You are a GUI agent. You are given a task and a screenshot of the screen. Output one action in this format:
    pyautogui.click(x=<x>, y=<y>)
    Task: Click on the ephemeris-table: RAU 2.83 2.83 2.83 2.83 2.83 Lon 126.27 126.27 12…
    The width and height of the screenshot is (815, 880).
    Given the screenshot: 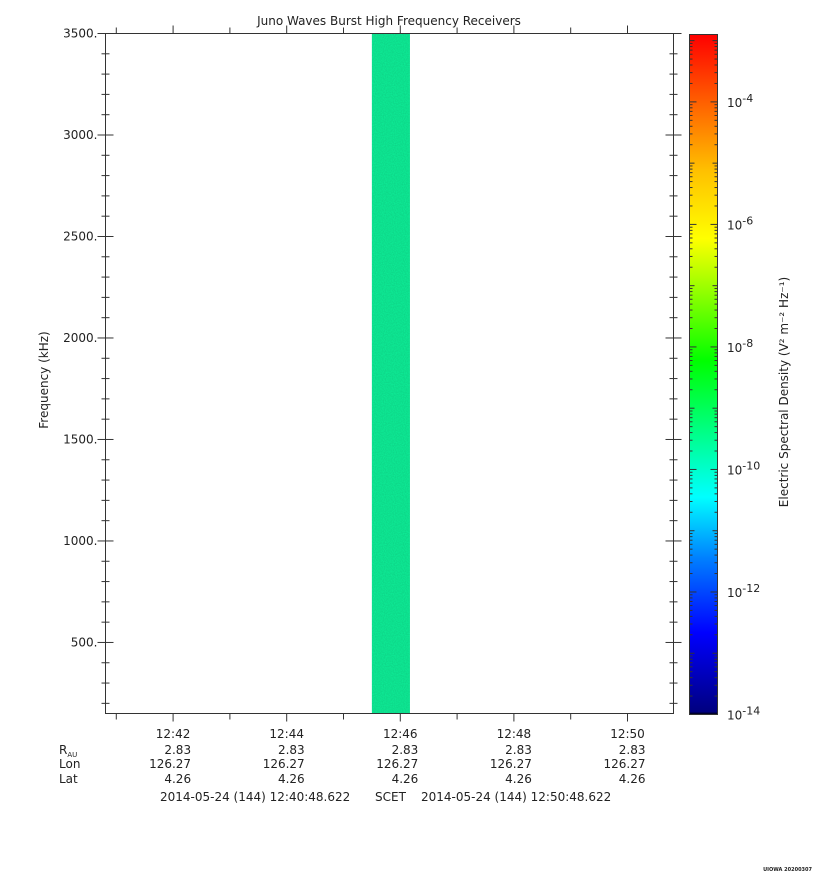 What is the action you would take?
    pyautogui.click(x=352, y=764)
    